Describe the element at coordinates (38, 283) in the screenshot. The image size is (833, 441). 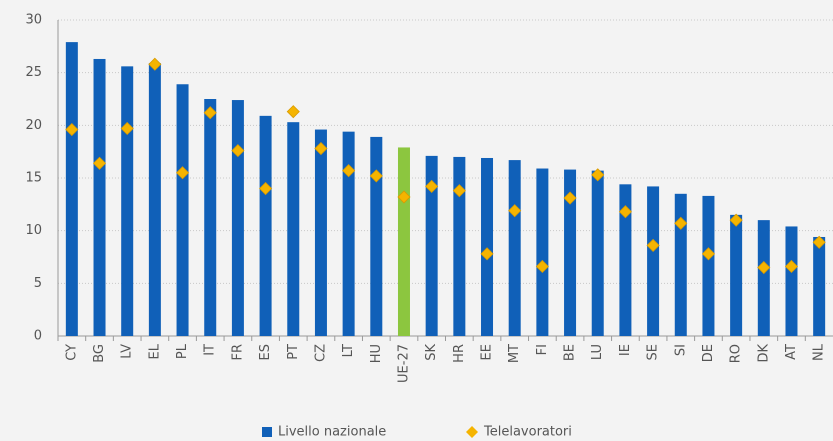
I see `y-tick-label: 5` at that location.